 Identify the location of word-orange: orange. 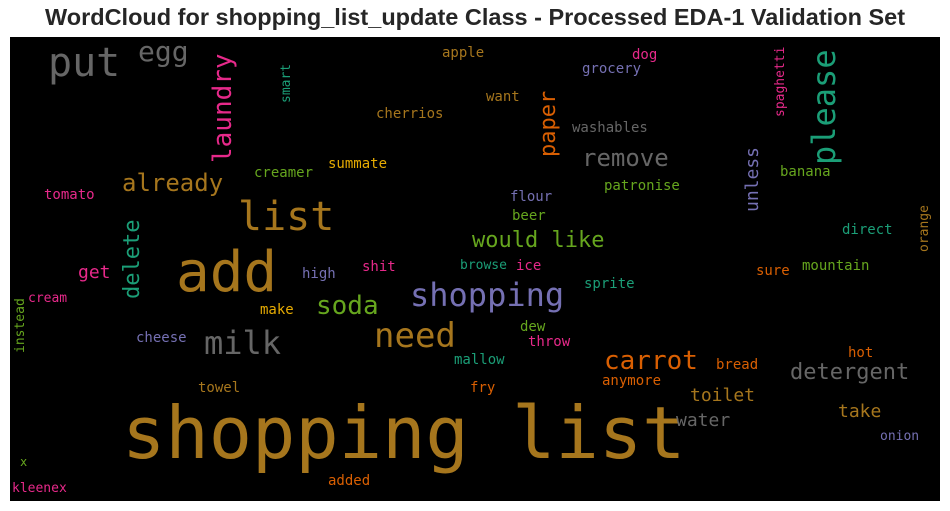
(924, 228).